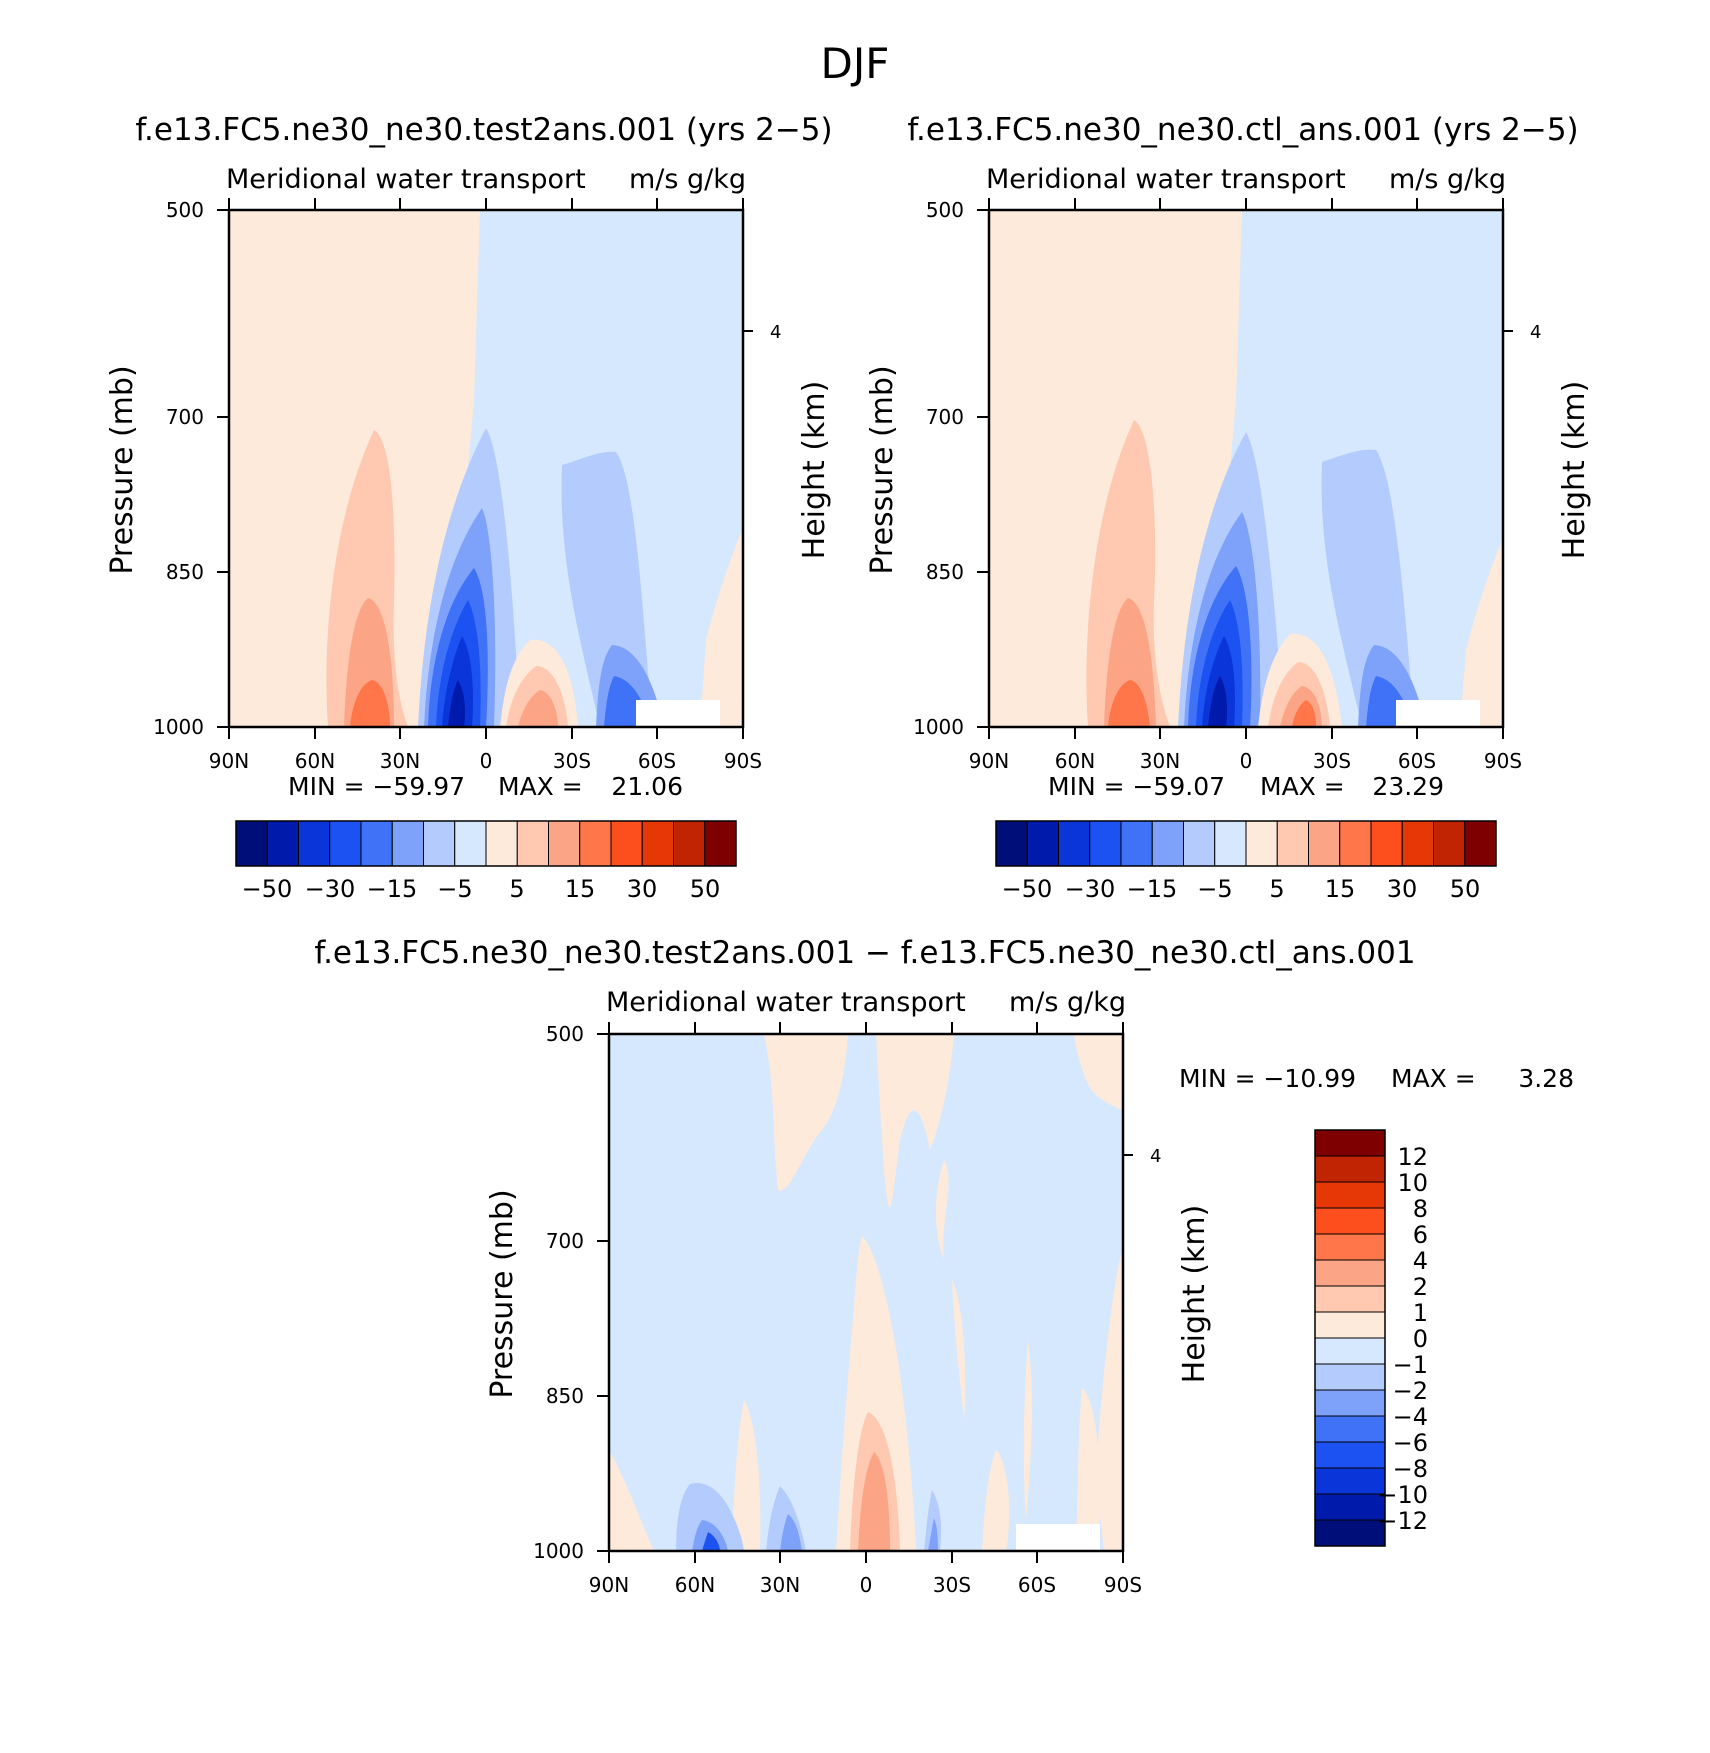  What do you see at coordinates (1408, 786) in the screenshot?
I see `max-value: 23.29` at bounding box center [1408, 786].